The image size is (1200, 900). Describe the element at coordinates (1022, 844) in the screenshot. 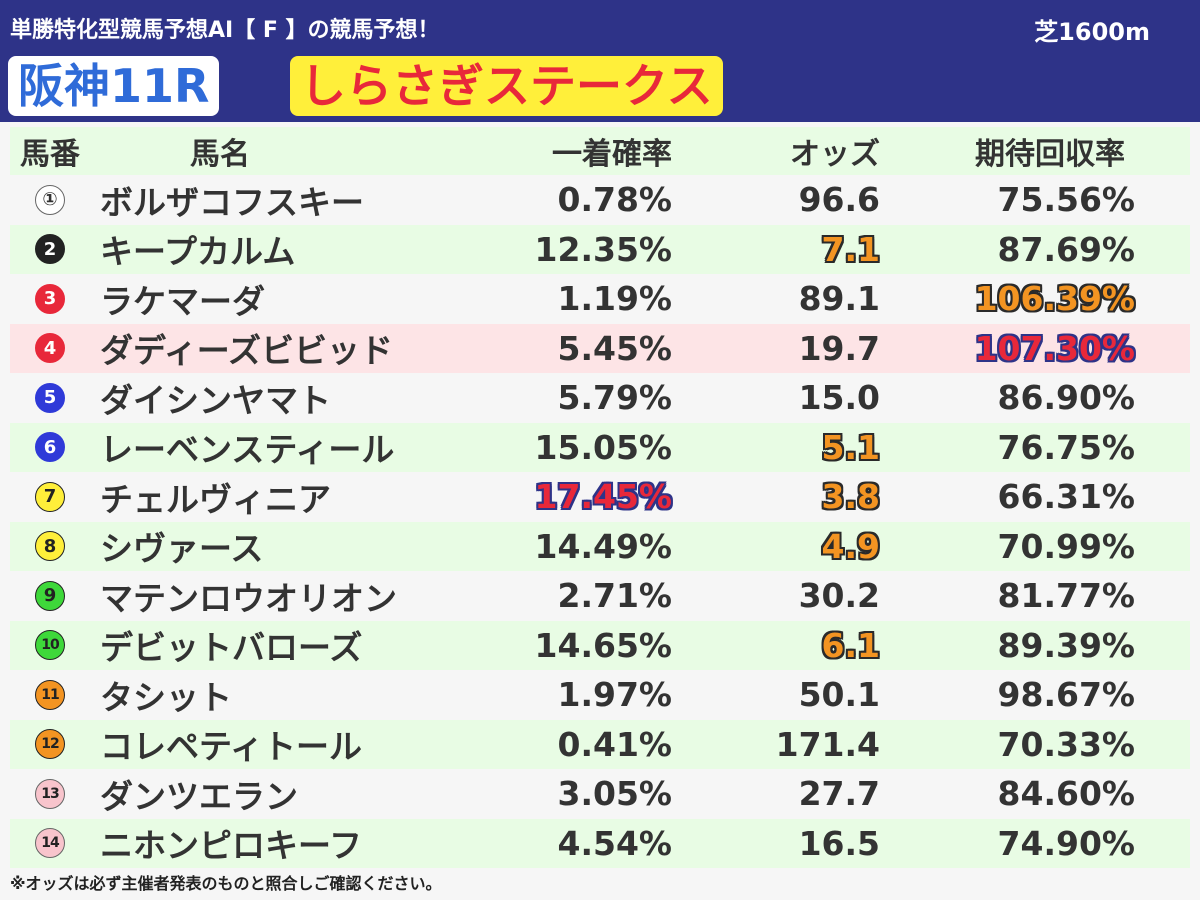

I see `expected-return-cell: 74.90%` at that location.